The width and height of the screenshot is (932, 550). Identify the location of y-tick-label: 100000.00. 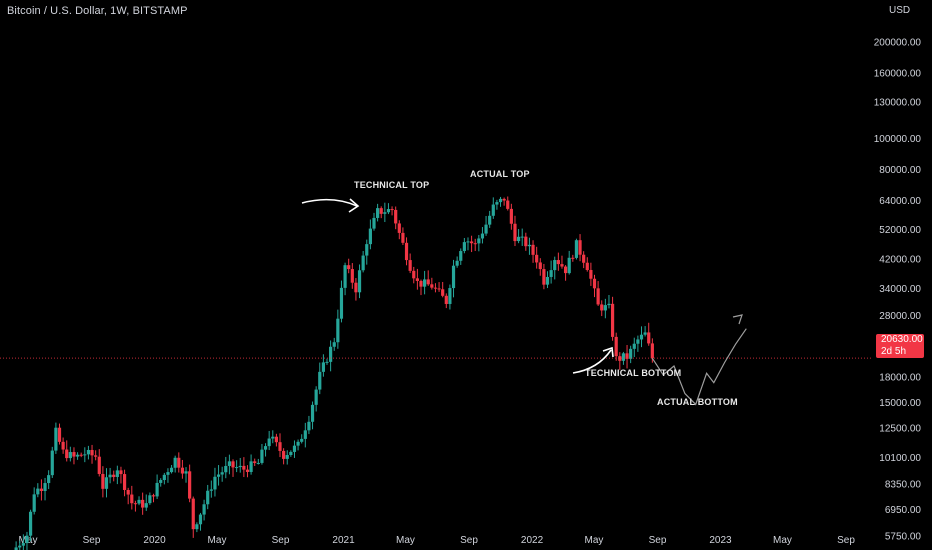
(898, 139).